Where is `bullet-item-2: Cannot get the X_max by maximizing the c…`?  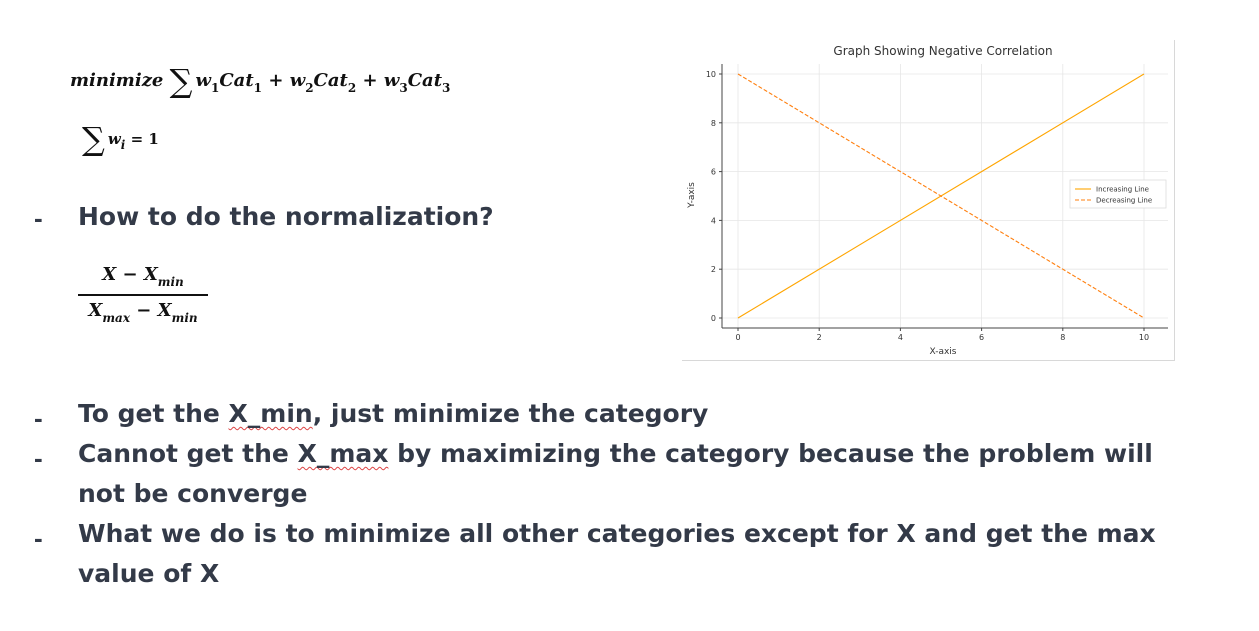 bullet-item-2: Cannot get the X_max by maximizing the c… is located at coordinates (638, 474).